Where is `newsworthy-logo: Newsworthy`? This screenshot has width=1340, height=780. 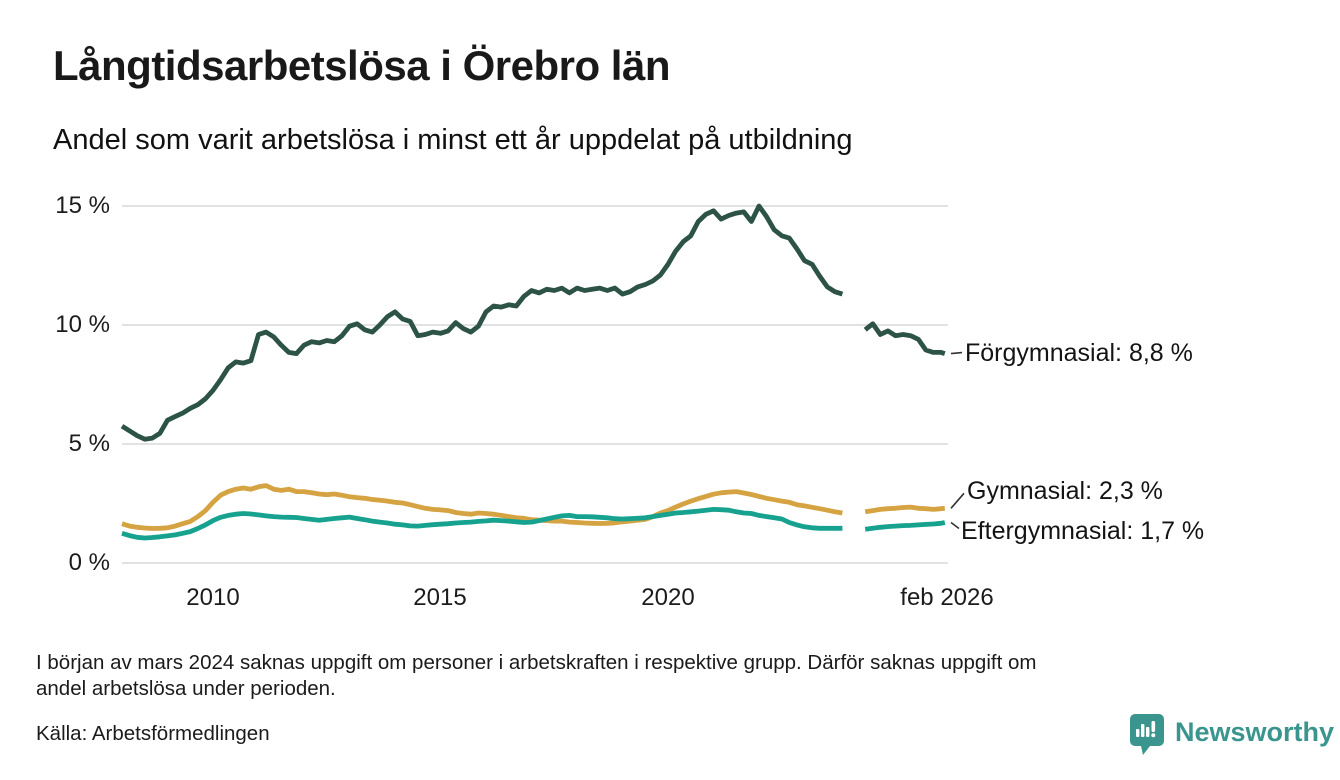 newsworthy-logo: Newsworthy is located at coordinates (1231, 734).